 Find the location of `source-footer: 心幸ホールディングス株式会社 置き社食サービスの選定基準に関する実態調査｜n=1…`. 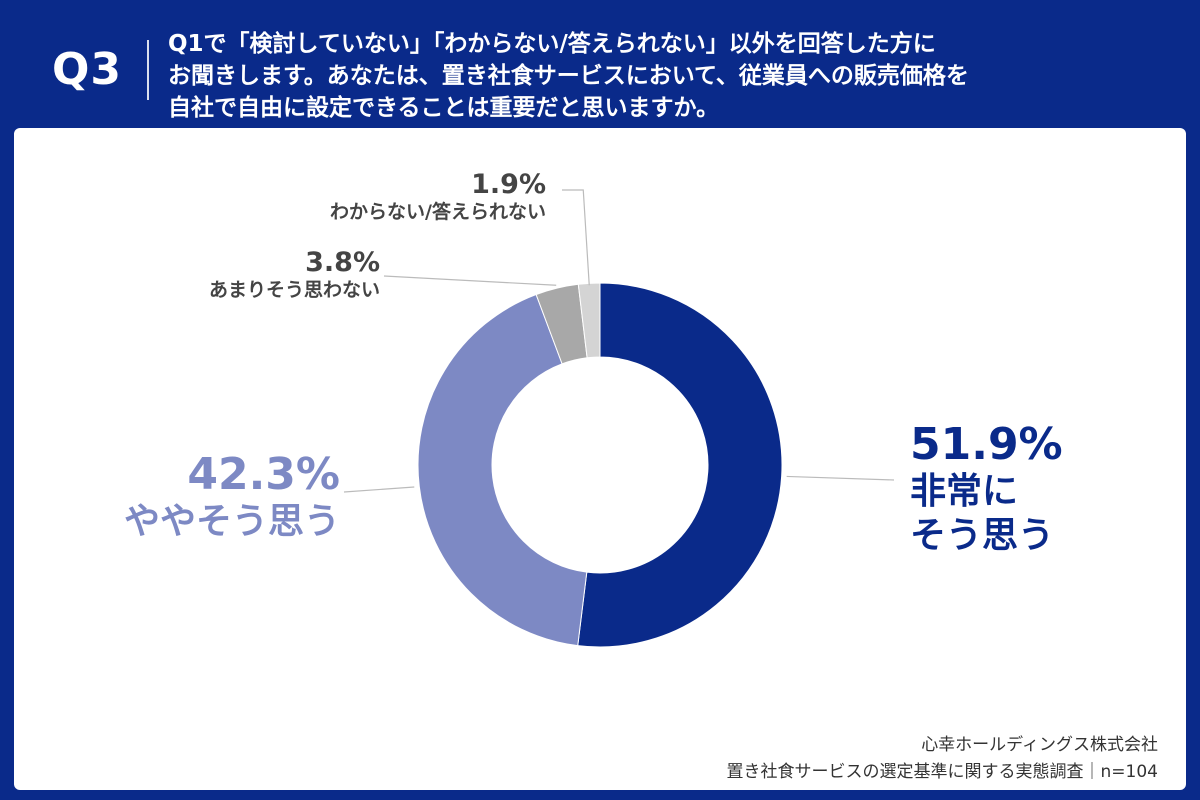

source-footer: 心幸ホールディングス株式会社 置き社食サービスの選定基準に関する実態調査｜n=1… is located at coordinates (942, 759).